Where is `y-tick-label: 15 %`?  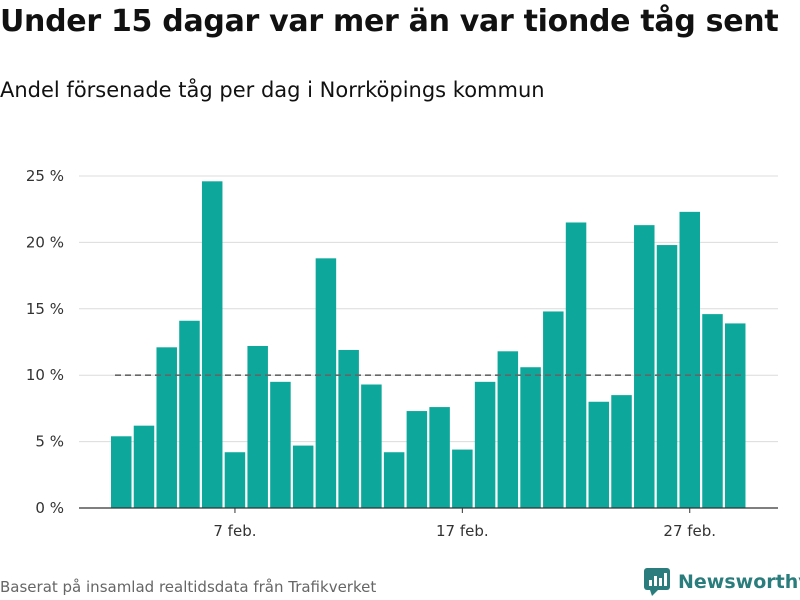 y-tick-label: 15 % is located at coordinates (45, 309).